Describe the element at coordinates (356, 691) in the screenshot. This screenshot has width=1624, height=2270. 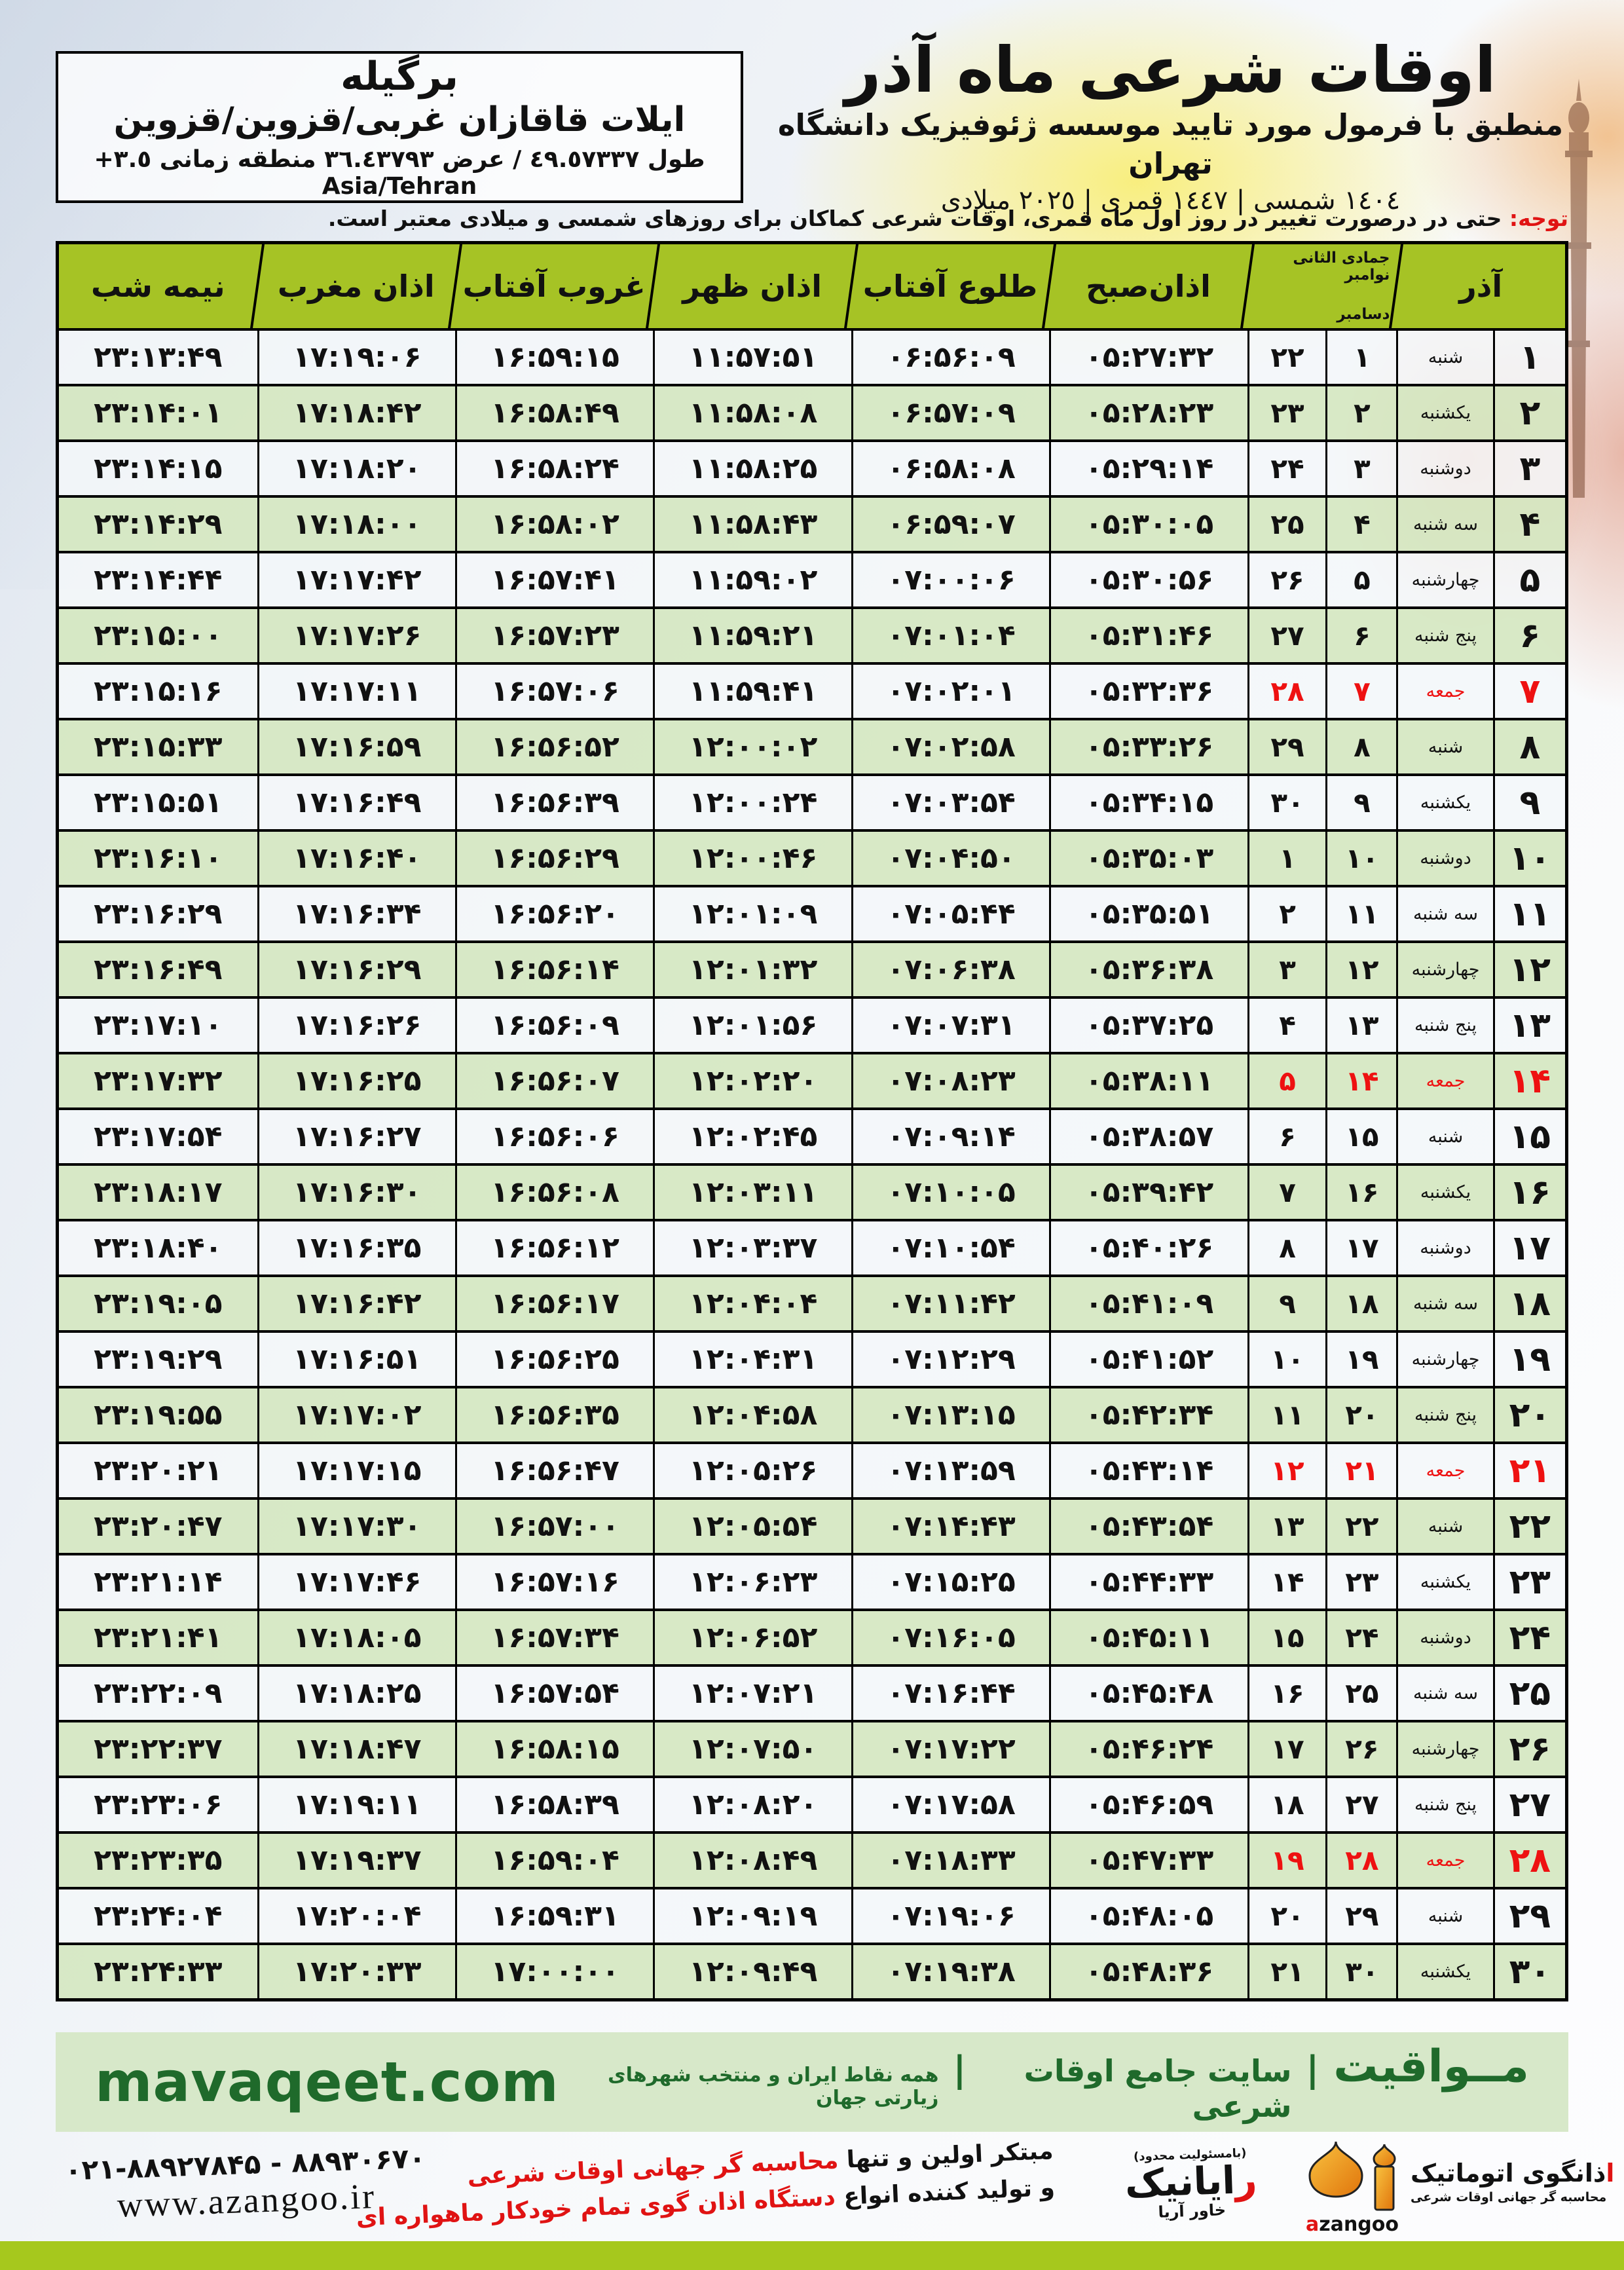
I see `cell-azan-maghreb: ۱۷:۱۷:۱۱` at that location.